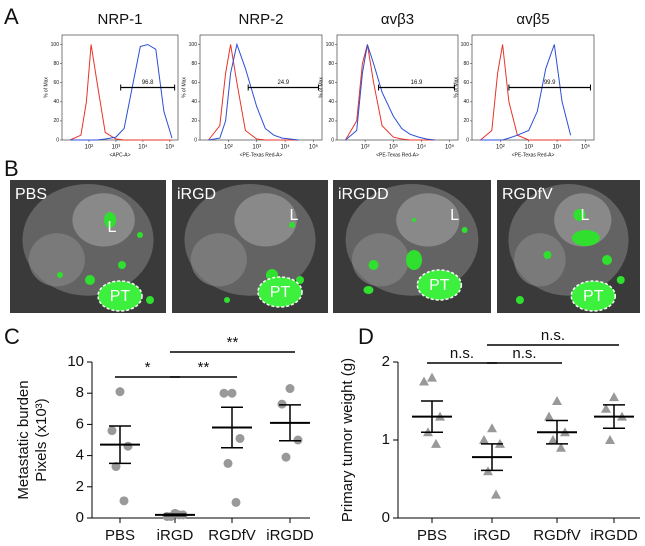 The width and height of the screenshot is (645, 546). What do you see at coordinates (568, 246) in the screenshot?
I see `image-panel: PT L RGDfV` at bounding box center [568, 246].